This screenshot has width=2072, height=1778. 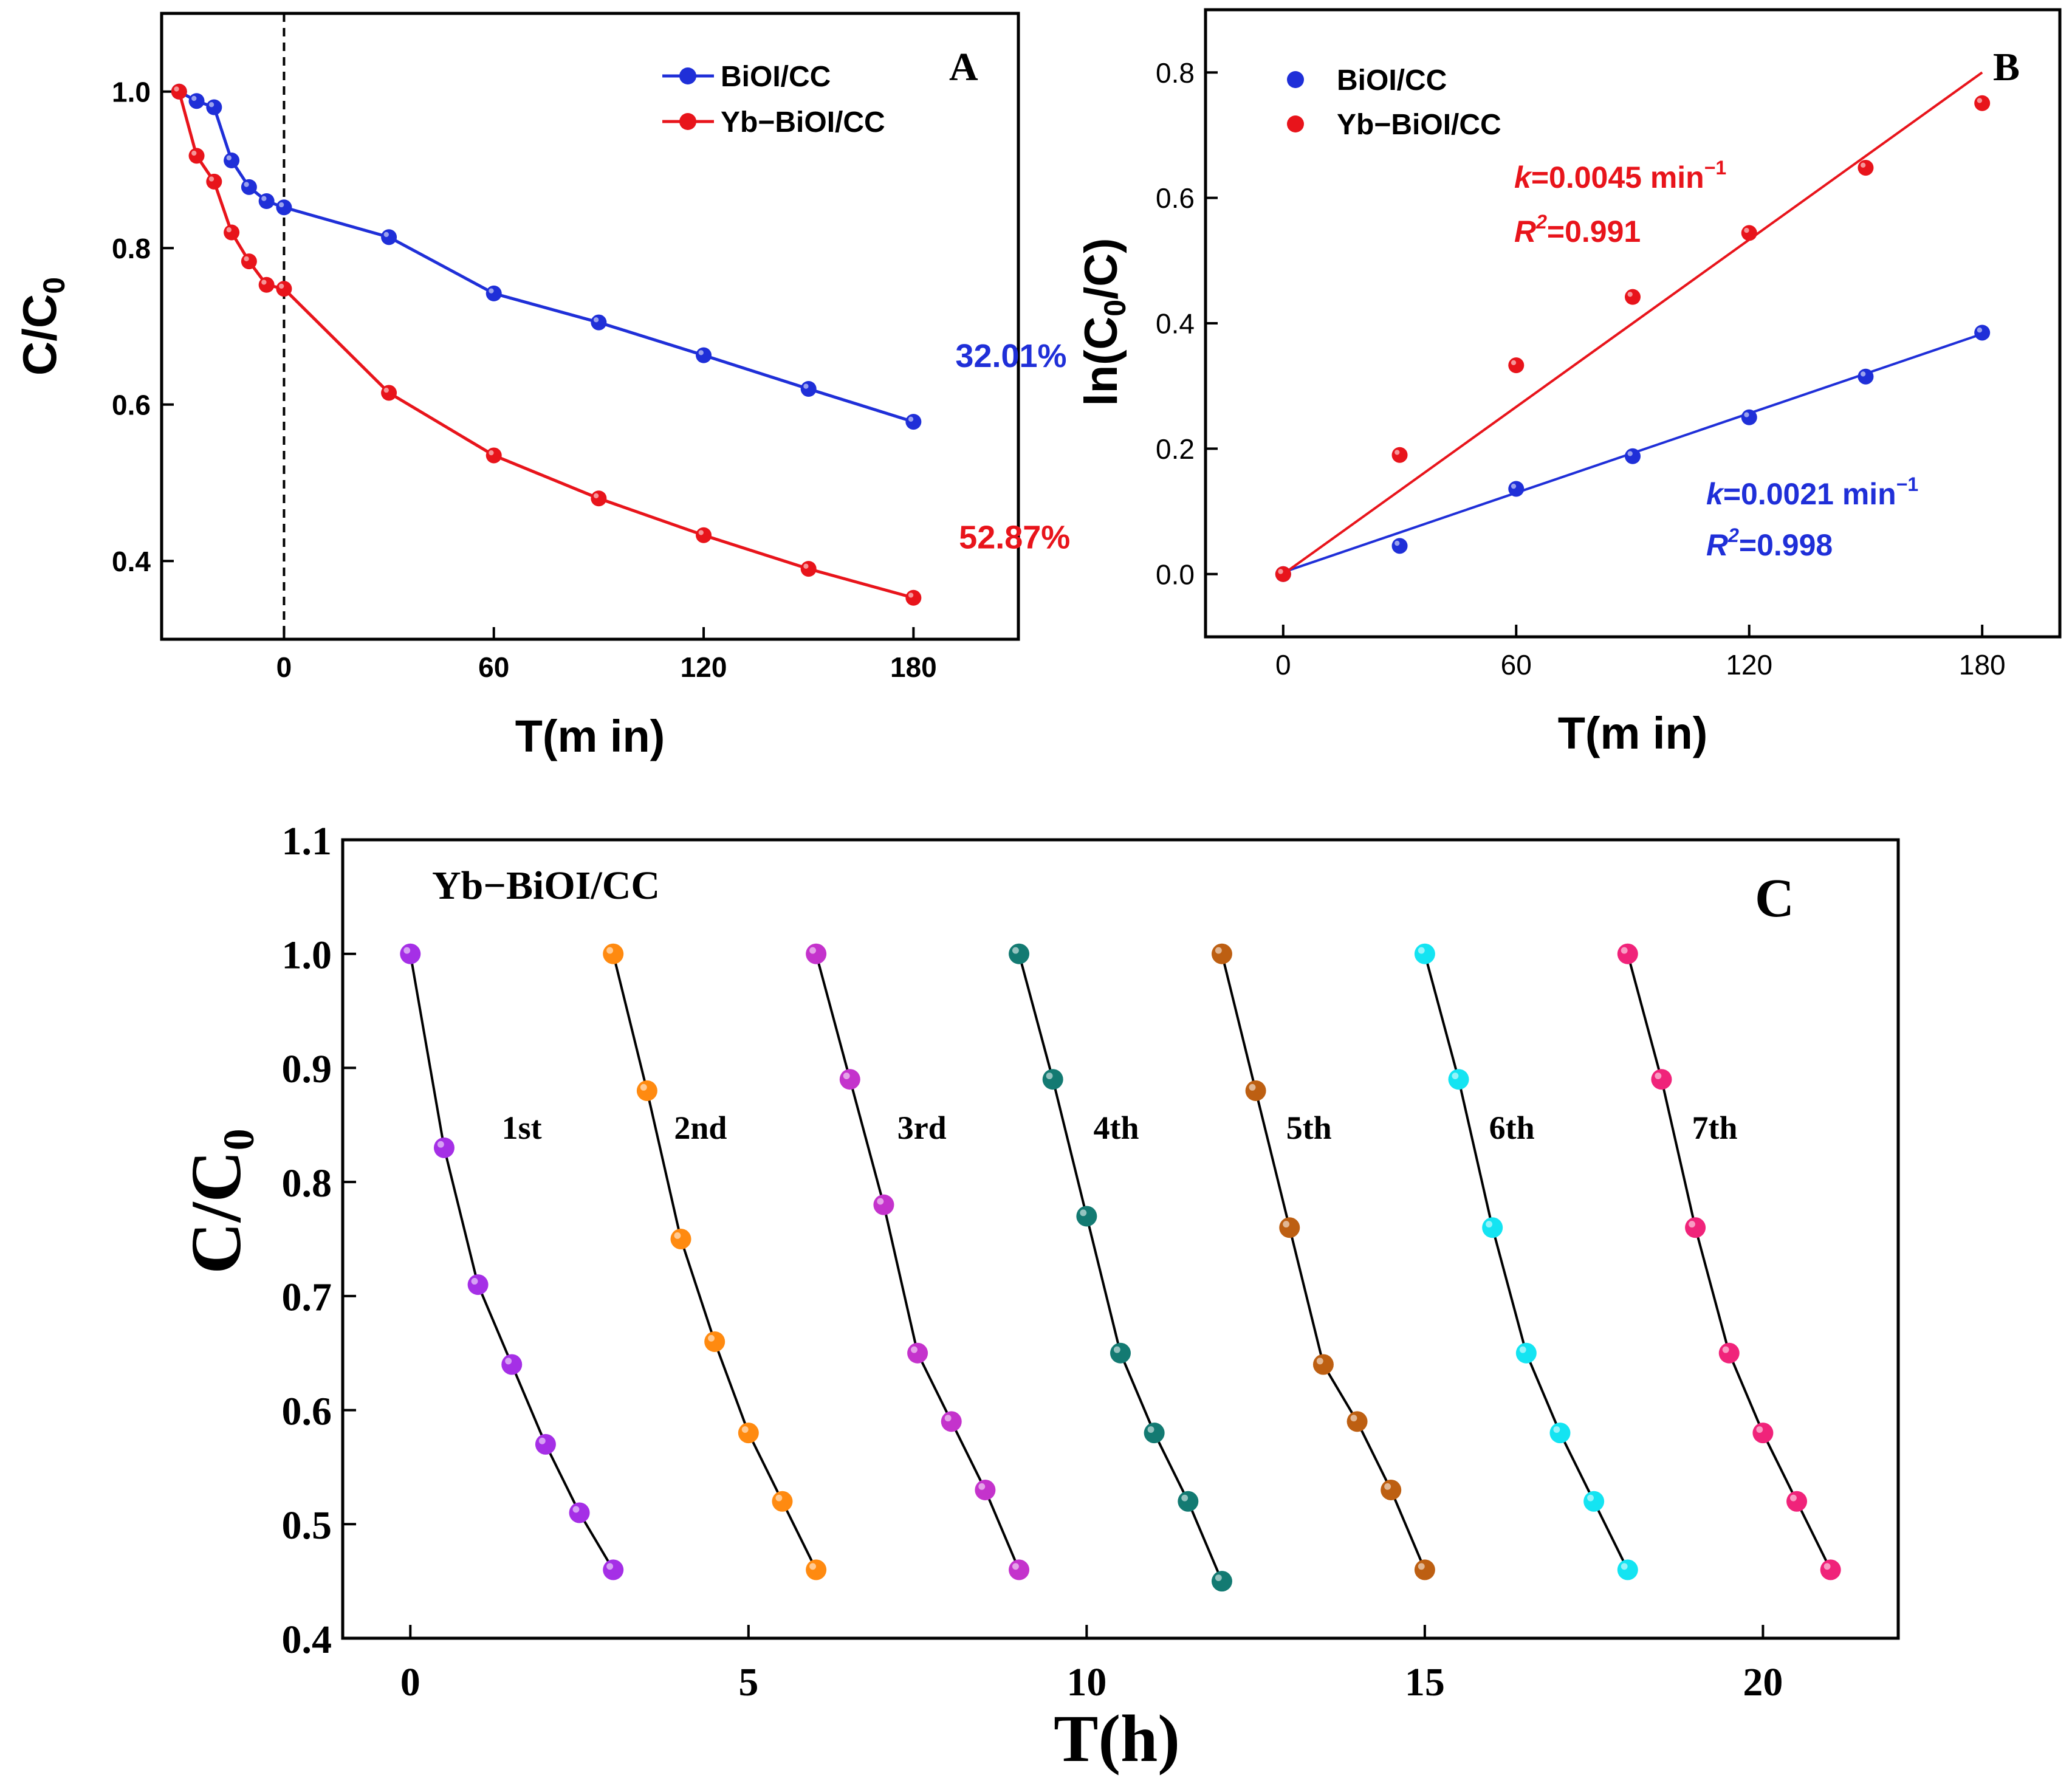 What do you see at coordinates (1104, 322) in the screenshot?
I see `panel-b-ylabel: ln(C0/C)` at bounding box center [1104, 322].